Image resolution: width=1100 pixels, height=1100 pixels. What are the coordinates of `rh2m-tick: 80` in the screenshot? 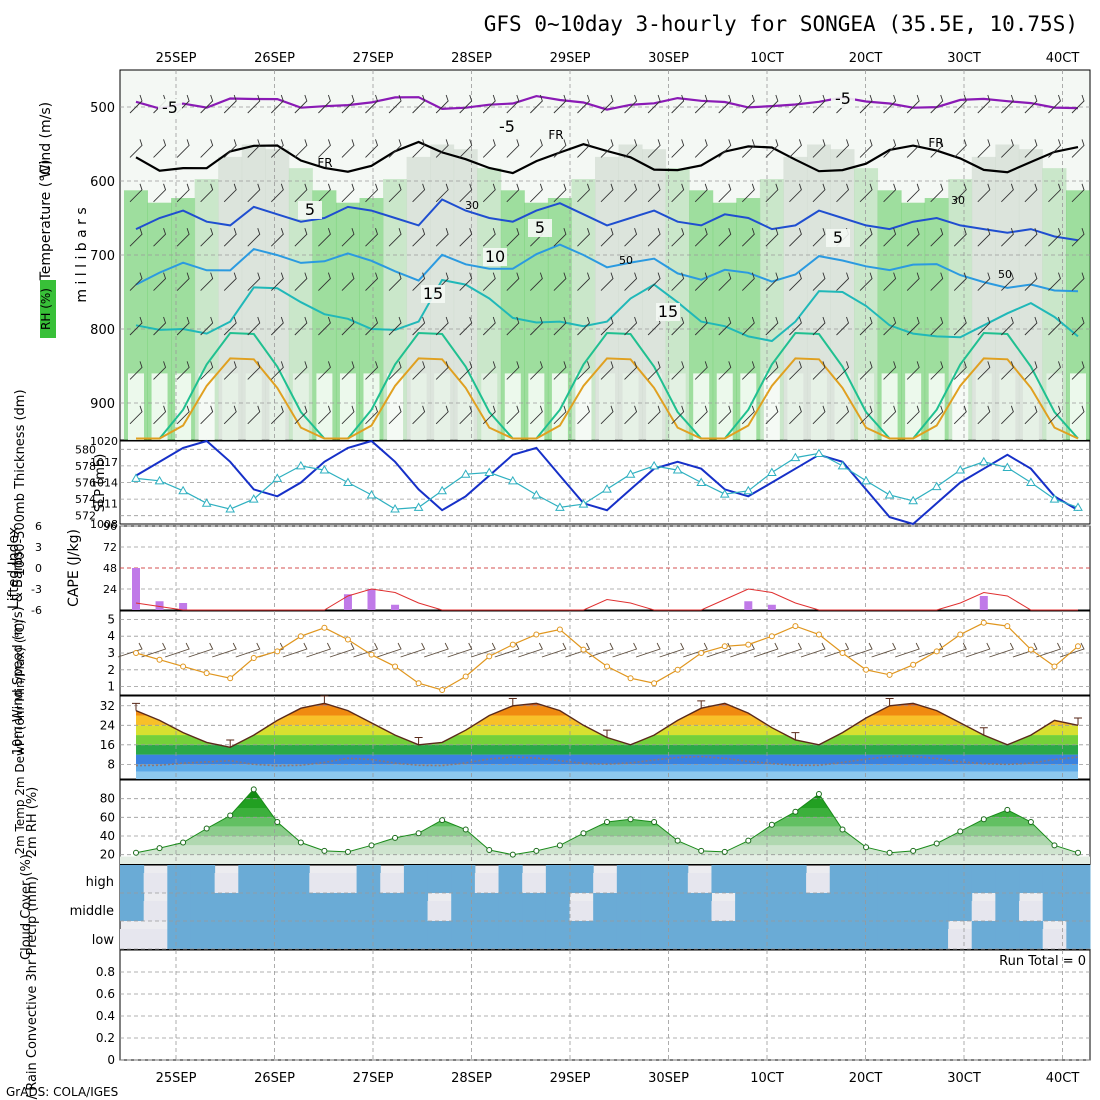 It's located at (107, 799).